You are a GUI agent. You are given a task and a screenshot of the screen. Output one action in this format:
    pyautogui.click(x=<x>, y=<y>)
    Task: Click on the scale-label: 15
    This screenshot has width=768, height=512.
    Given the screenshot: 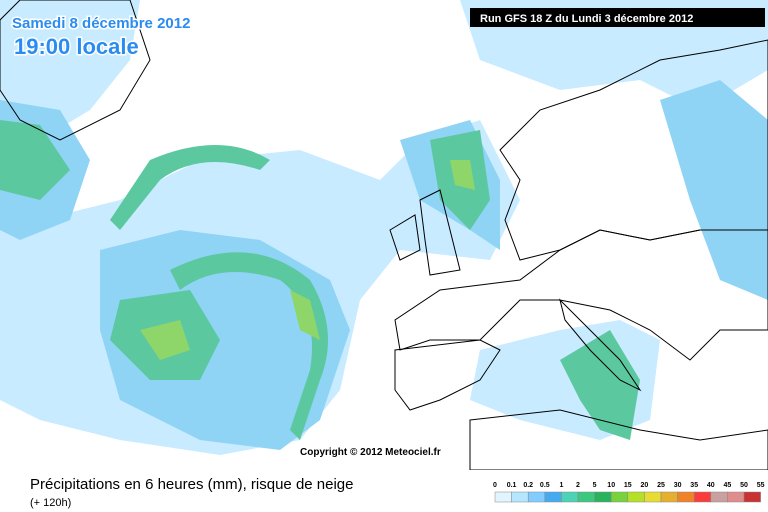 What is the action you would take?
    pyautogui.click(x=628, y=485)
    